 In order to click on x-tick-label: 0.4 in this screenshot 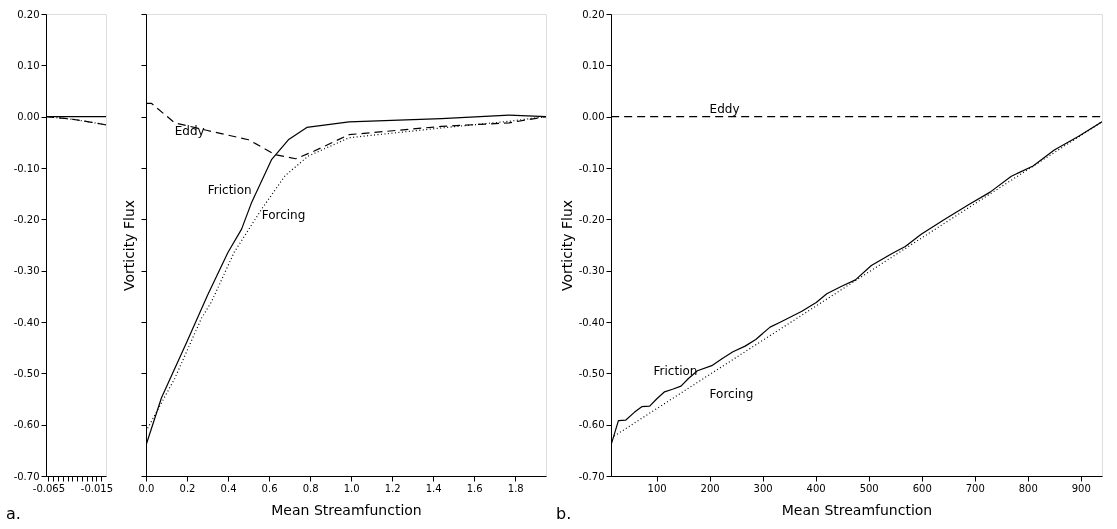, I will do `click(228, 488)`.